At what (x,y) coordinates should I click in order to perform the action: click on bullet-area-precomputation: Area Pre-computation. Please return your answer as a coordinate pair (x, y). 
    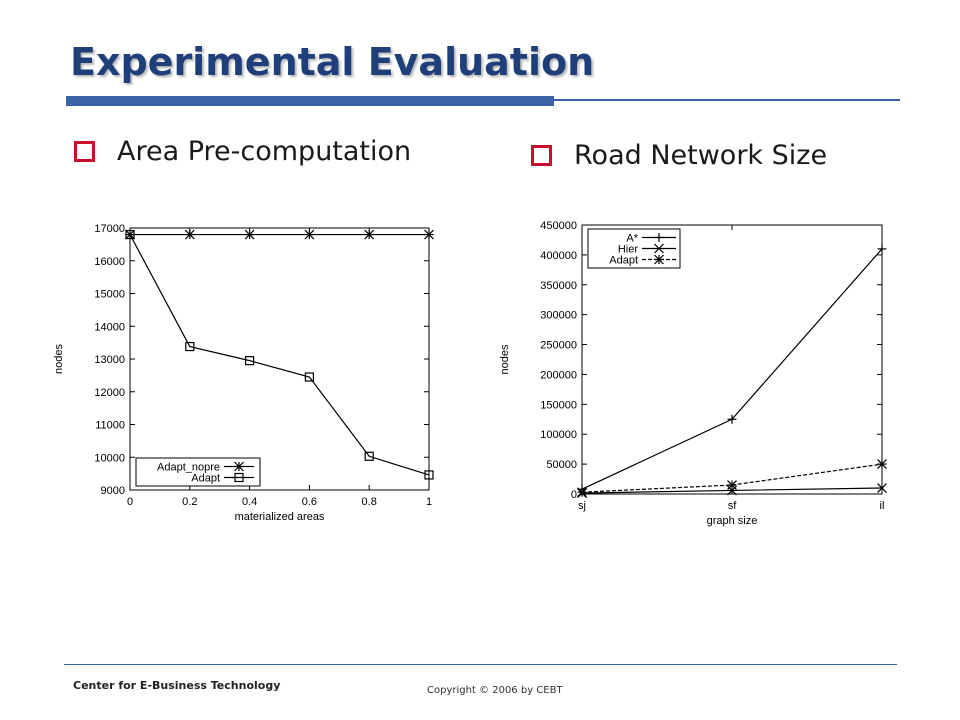
    Looking at the image, I should click on (242, 151).